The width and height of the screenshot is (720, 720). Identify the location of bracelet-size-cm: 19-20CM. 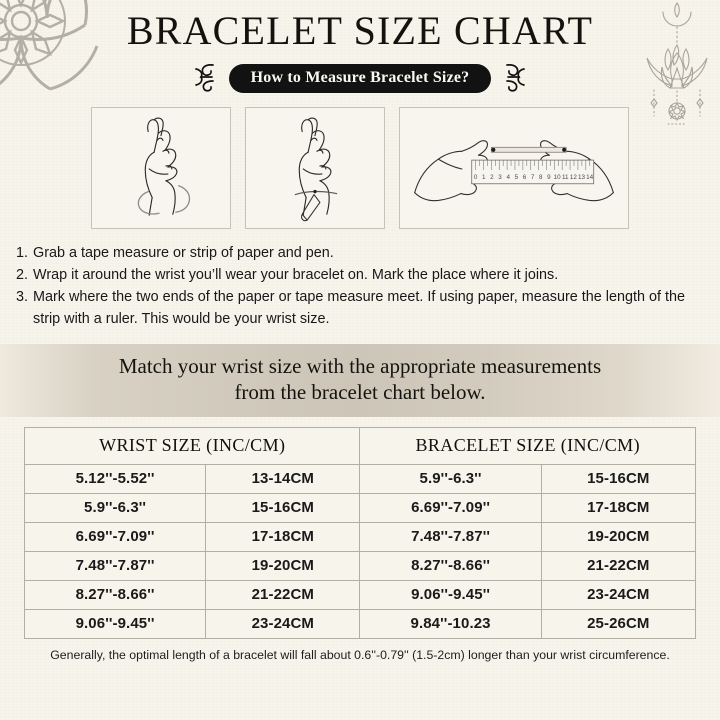
(618, 537).